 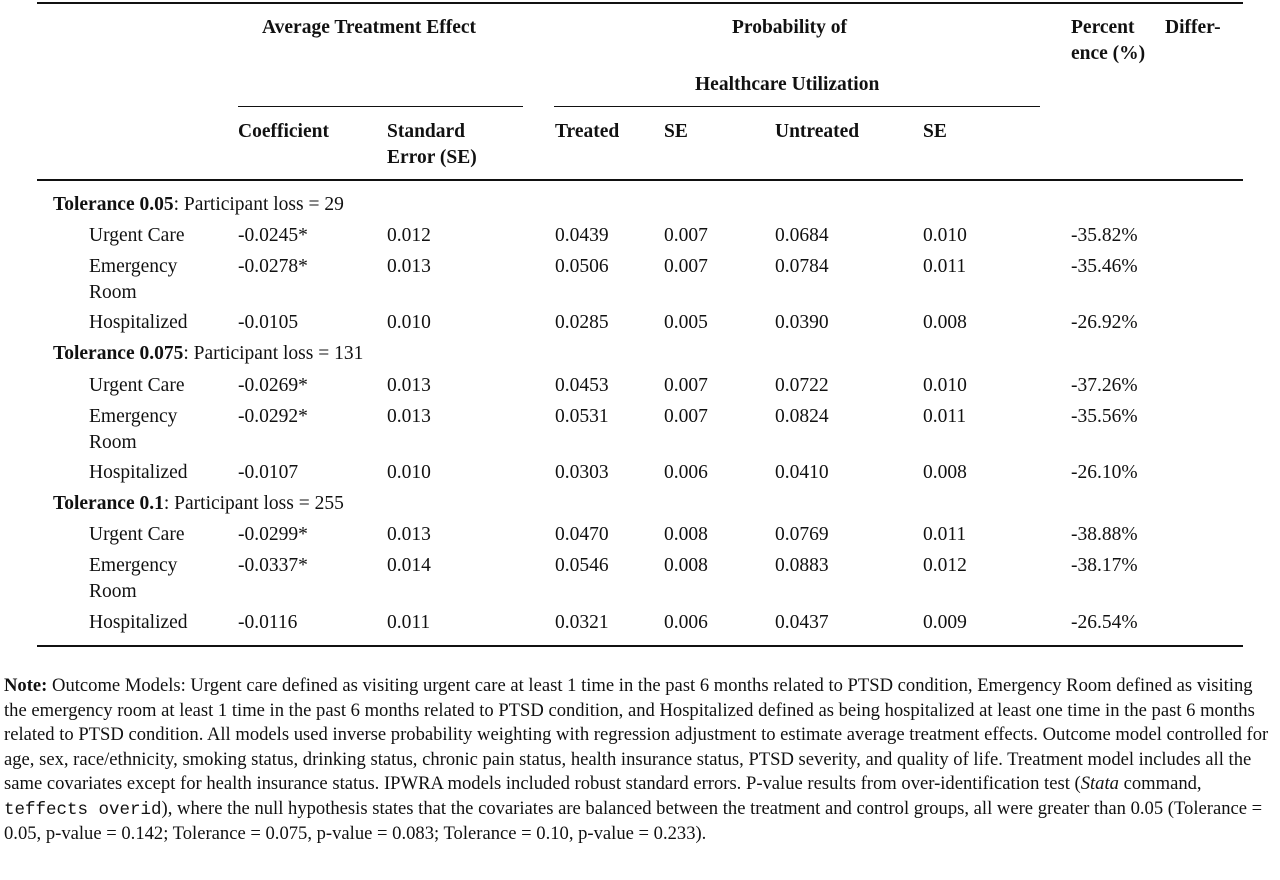 What do you see at coordinates (268, 322) in the screenshot?
I see `coef-cell: -0.0105` at bounding box center [268, 322].